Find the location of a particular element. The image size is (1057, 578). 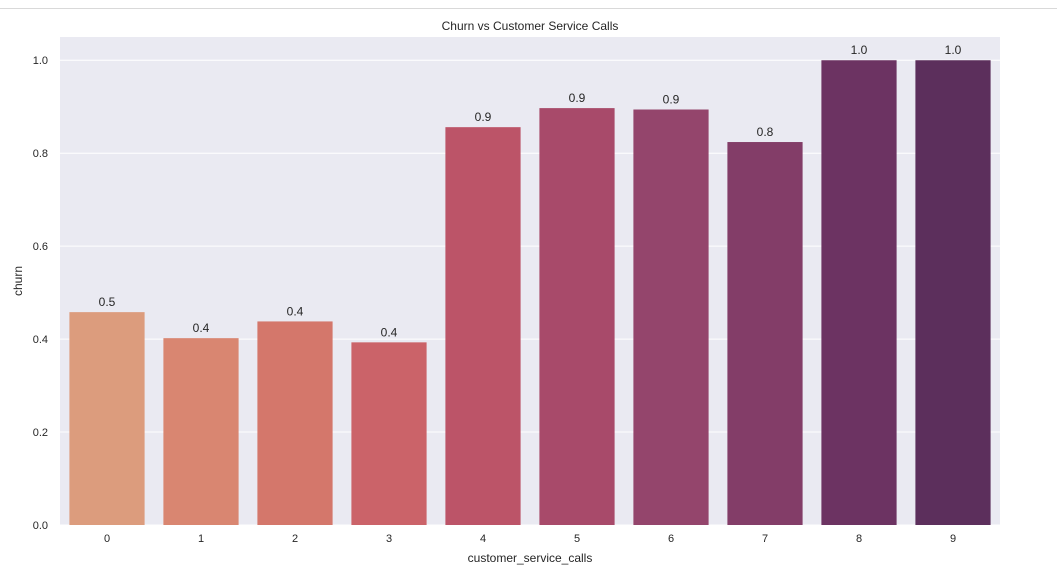

bar-value-label: 0.5 is located at coordinates (107, 302).